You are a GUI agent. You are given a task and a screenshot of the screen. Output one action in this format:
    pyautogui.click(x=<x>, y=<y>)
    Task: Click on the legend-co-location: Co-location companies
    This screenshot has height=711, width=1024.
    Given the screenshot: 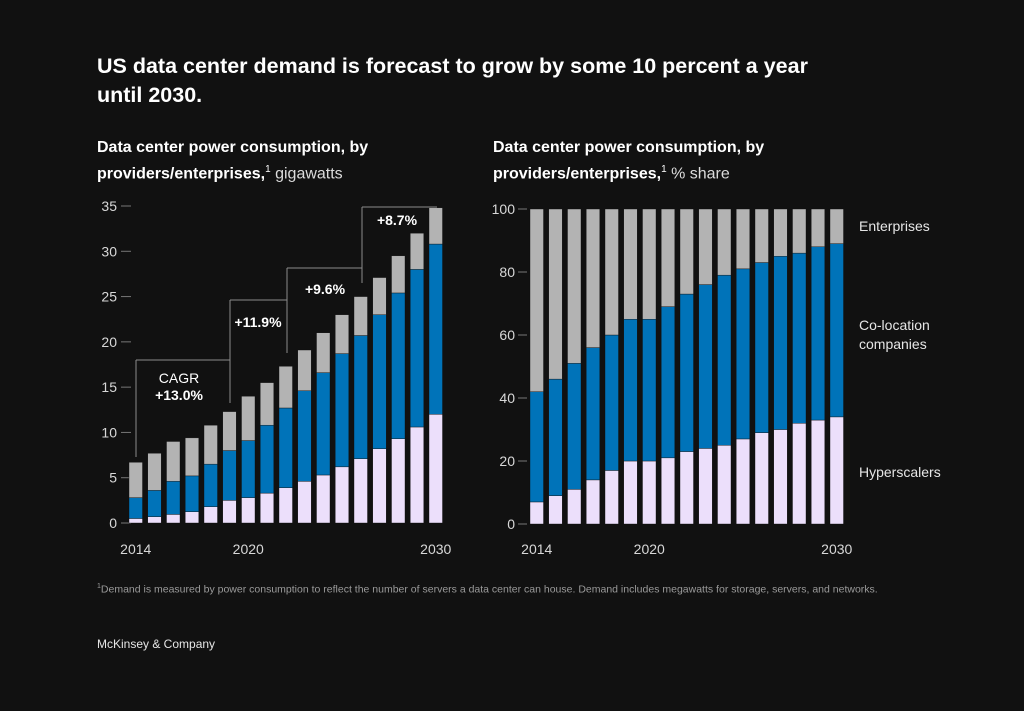 What is the action you would take?
    pyautogui.click(x=894, y=334)
    